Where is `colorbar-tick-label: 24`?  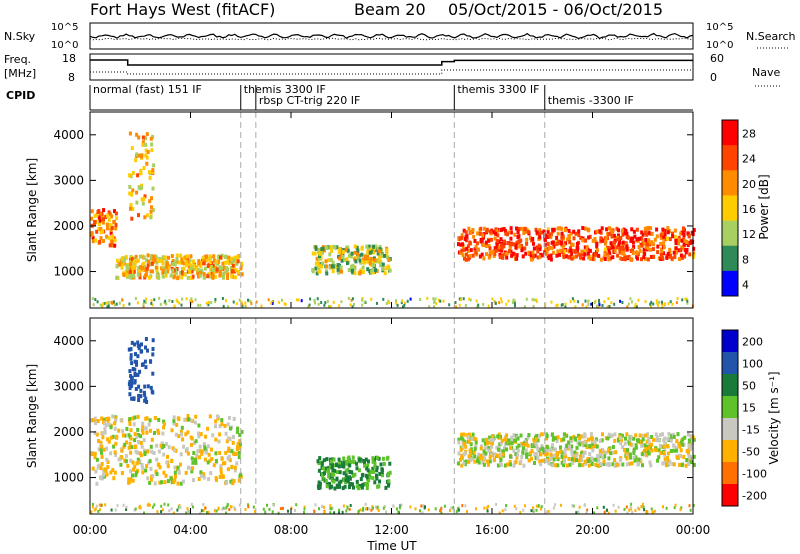 colorbar-tick-label: 24 is located at coordinates (749, 159).